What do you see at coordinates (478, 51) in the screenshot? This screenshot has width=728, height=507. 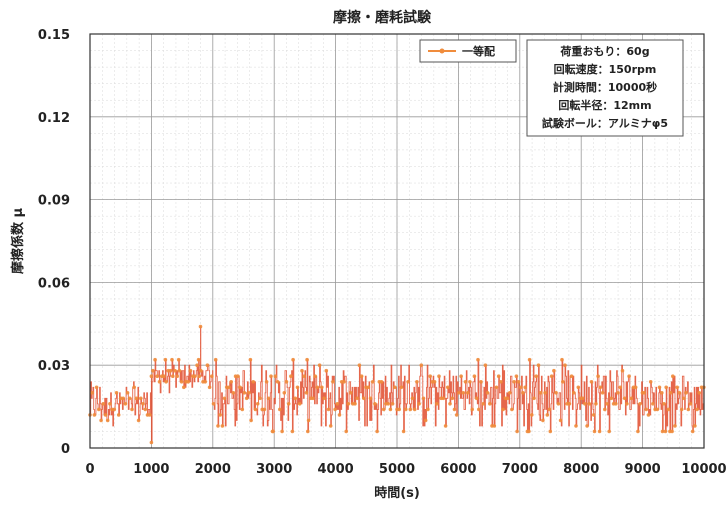 I see `legend-label: 一等配` at bounding box center [478, 51].